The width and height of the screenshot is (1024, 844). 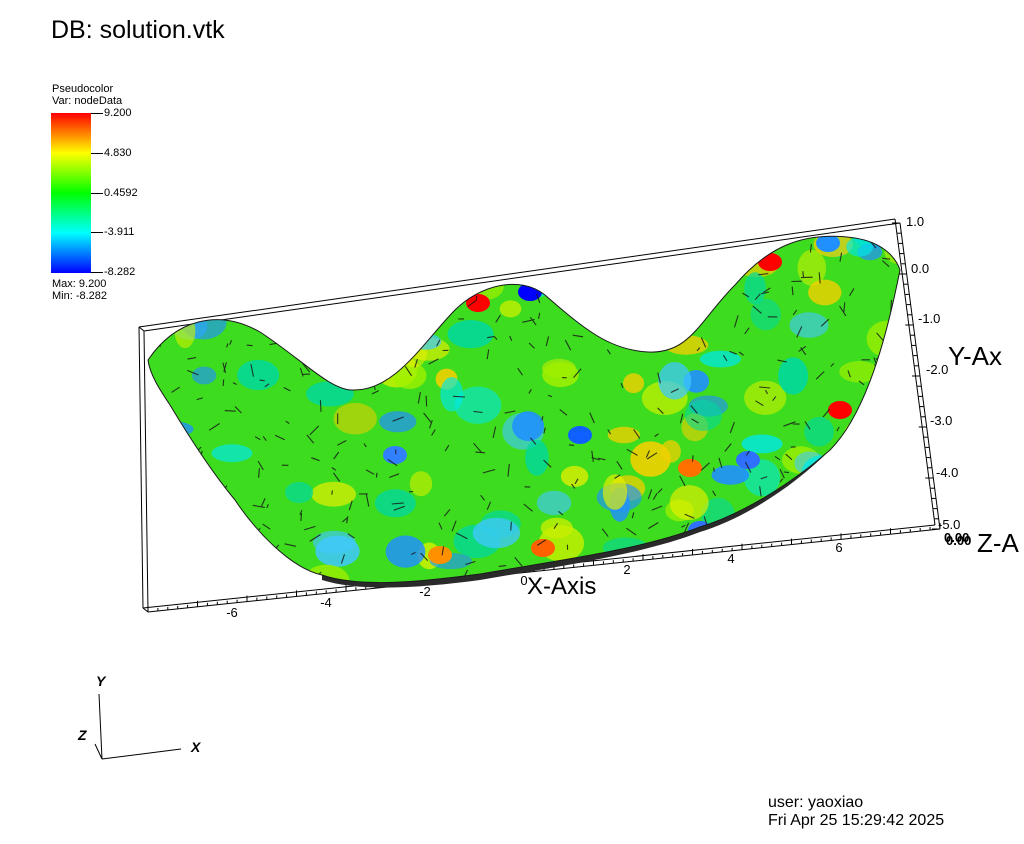 I want to click on x-tick-label: -2, so click(x=425, y=591).